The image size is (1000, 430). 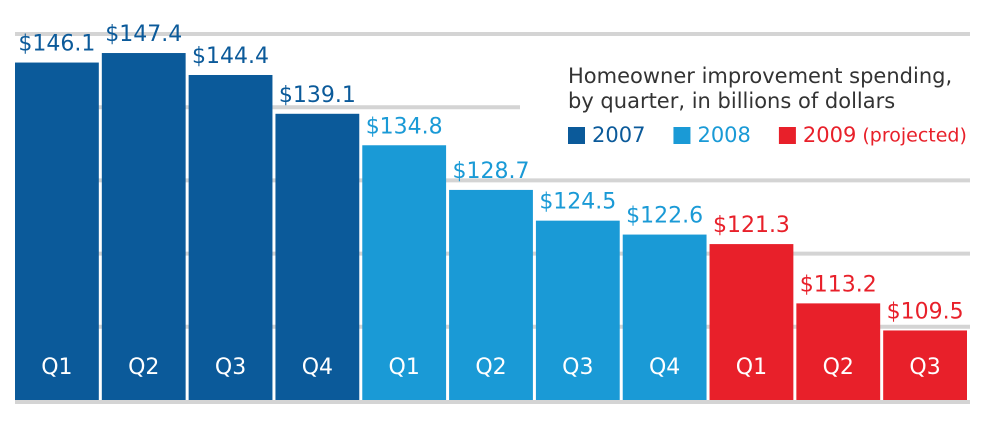 I want to click on value-label: $146.1, so click(x=56, y=44).